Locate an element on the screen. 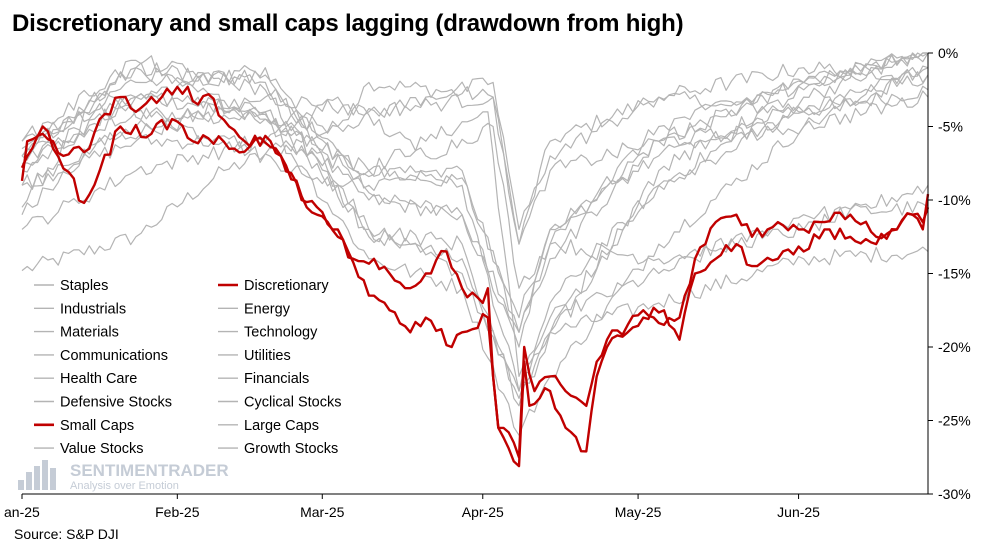 This screenshot has width=1000, height=556. y-tick-label: -15% is located at coordinates (954, 274).